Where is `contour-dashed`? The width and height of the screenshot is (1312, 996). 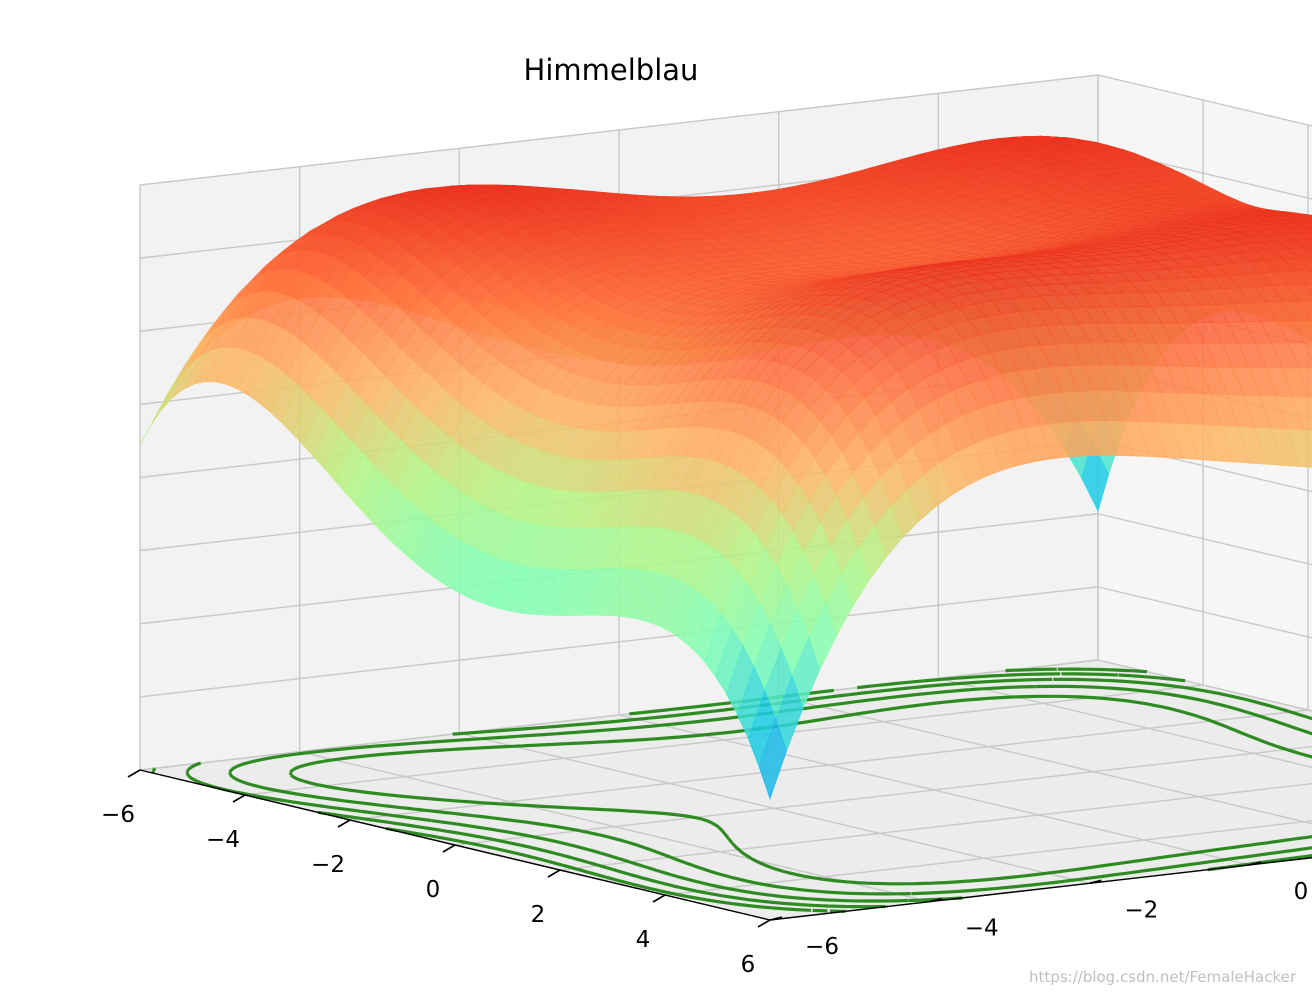 contour-dashed is located at coordinates (766, 790).